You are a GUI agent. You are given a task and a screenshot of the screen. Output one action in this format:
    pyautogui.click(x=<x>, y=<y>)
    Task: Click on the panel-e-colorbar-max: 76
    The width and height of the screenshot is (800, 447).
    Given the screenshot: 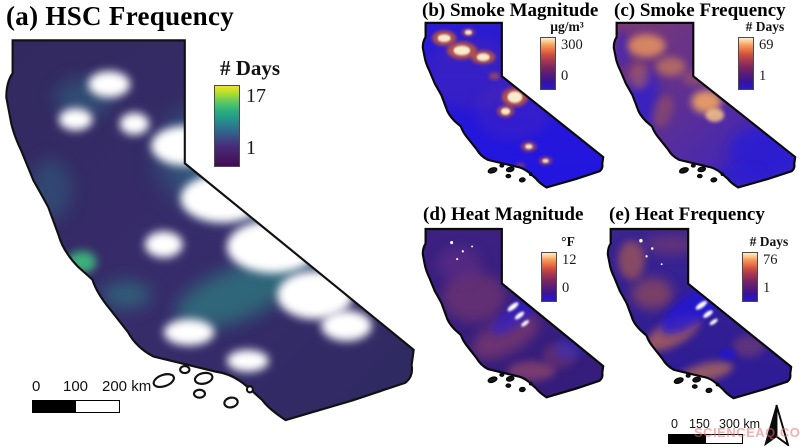 What is the action you would take?
    pyautogui.click(x=770, y=260)
    